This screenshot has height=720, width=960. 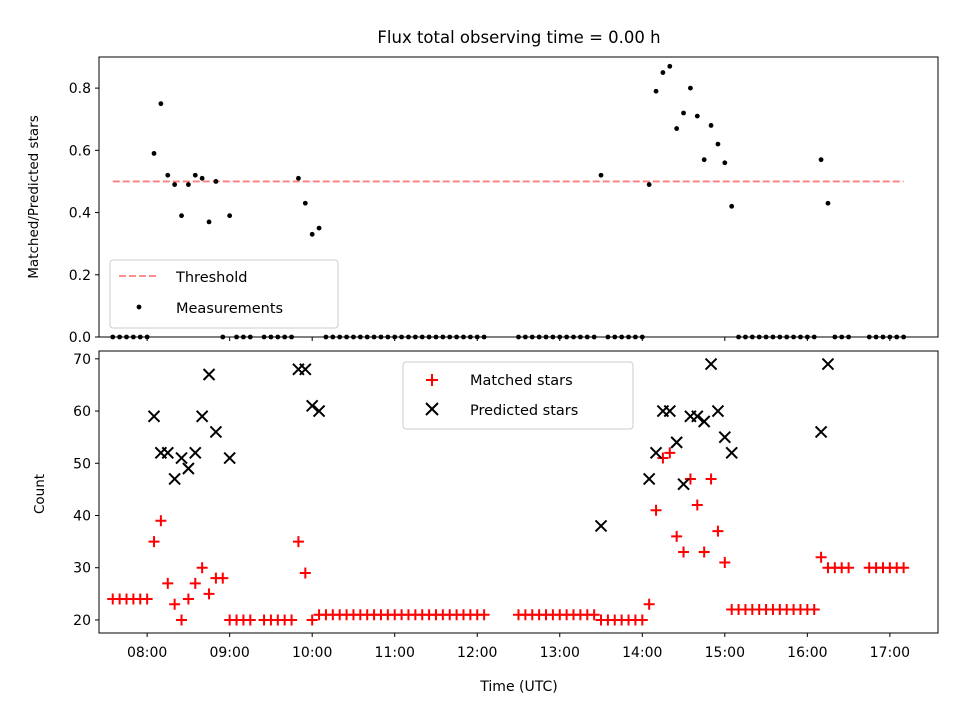 What do you see at coordinates (86, 490) in the screenshot?
I see `bottom-y-axis: 20 30 40 50 60 70` at bounding box center [86, 490].